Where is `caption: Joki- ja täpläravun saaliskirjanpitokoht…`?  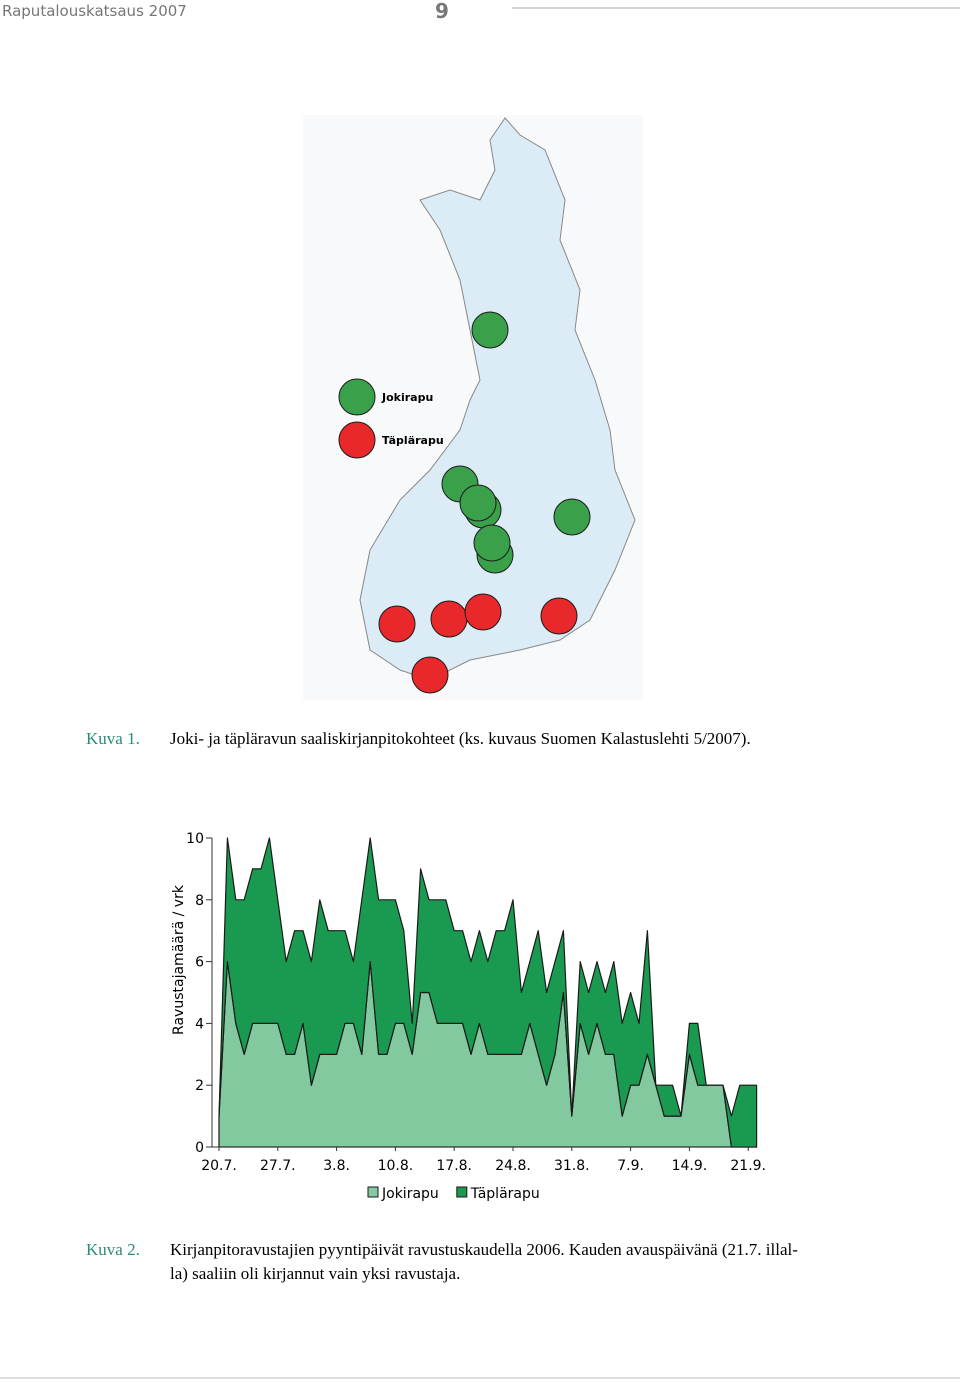 caption: Joki- ja täpläravun saaliskirjanpitokoht… is located at coordinates (460, 738).